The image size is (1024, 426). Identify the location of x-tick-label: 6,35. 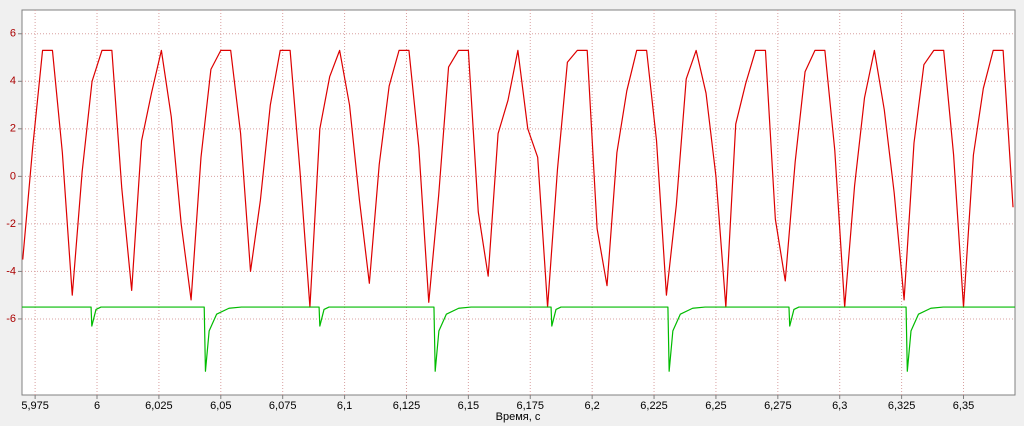
(963, 406).